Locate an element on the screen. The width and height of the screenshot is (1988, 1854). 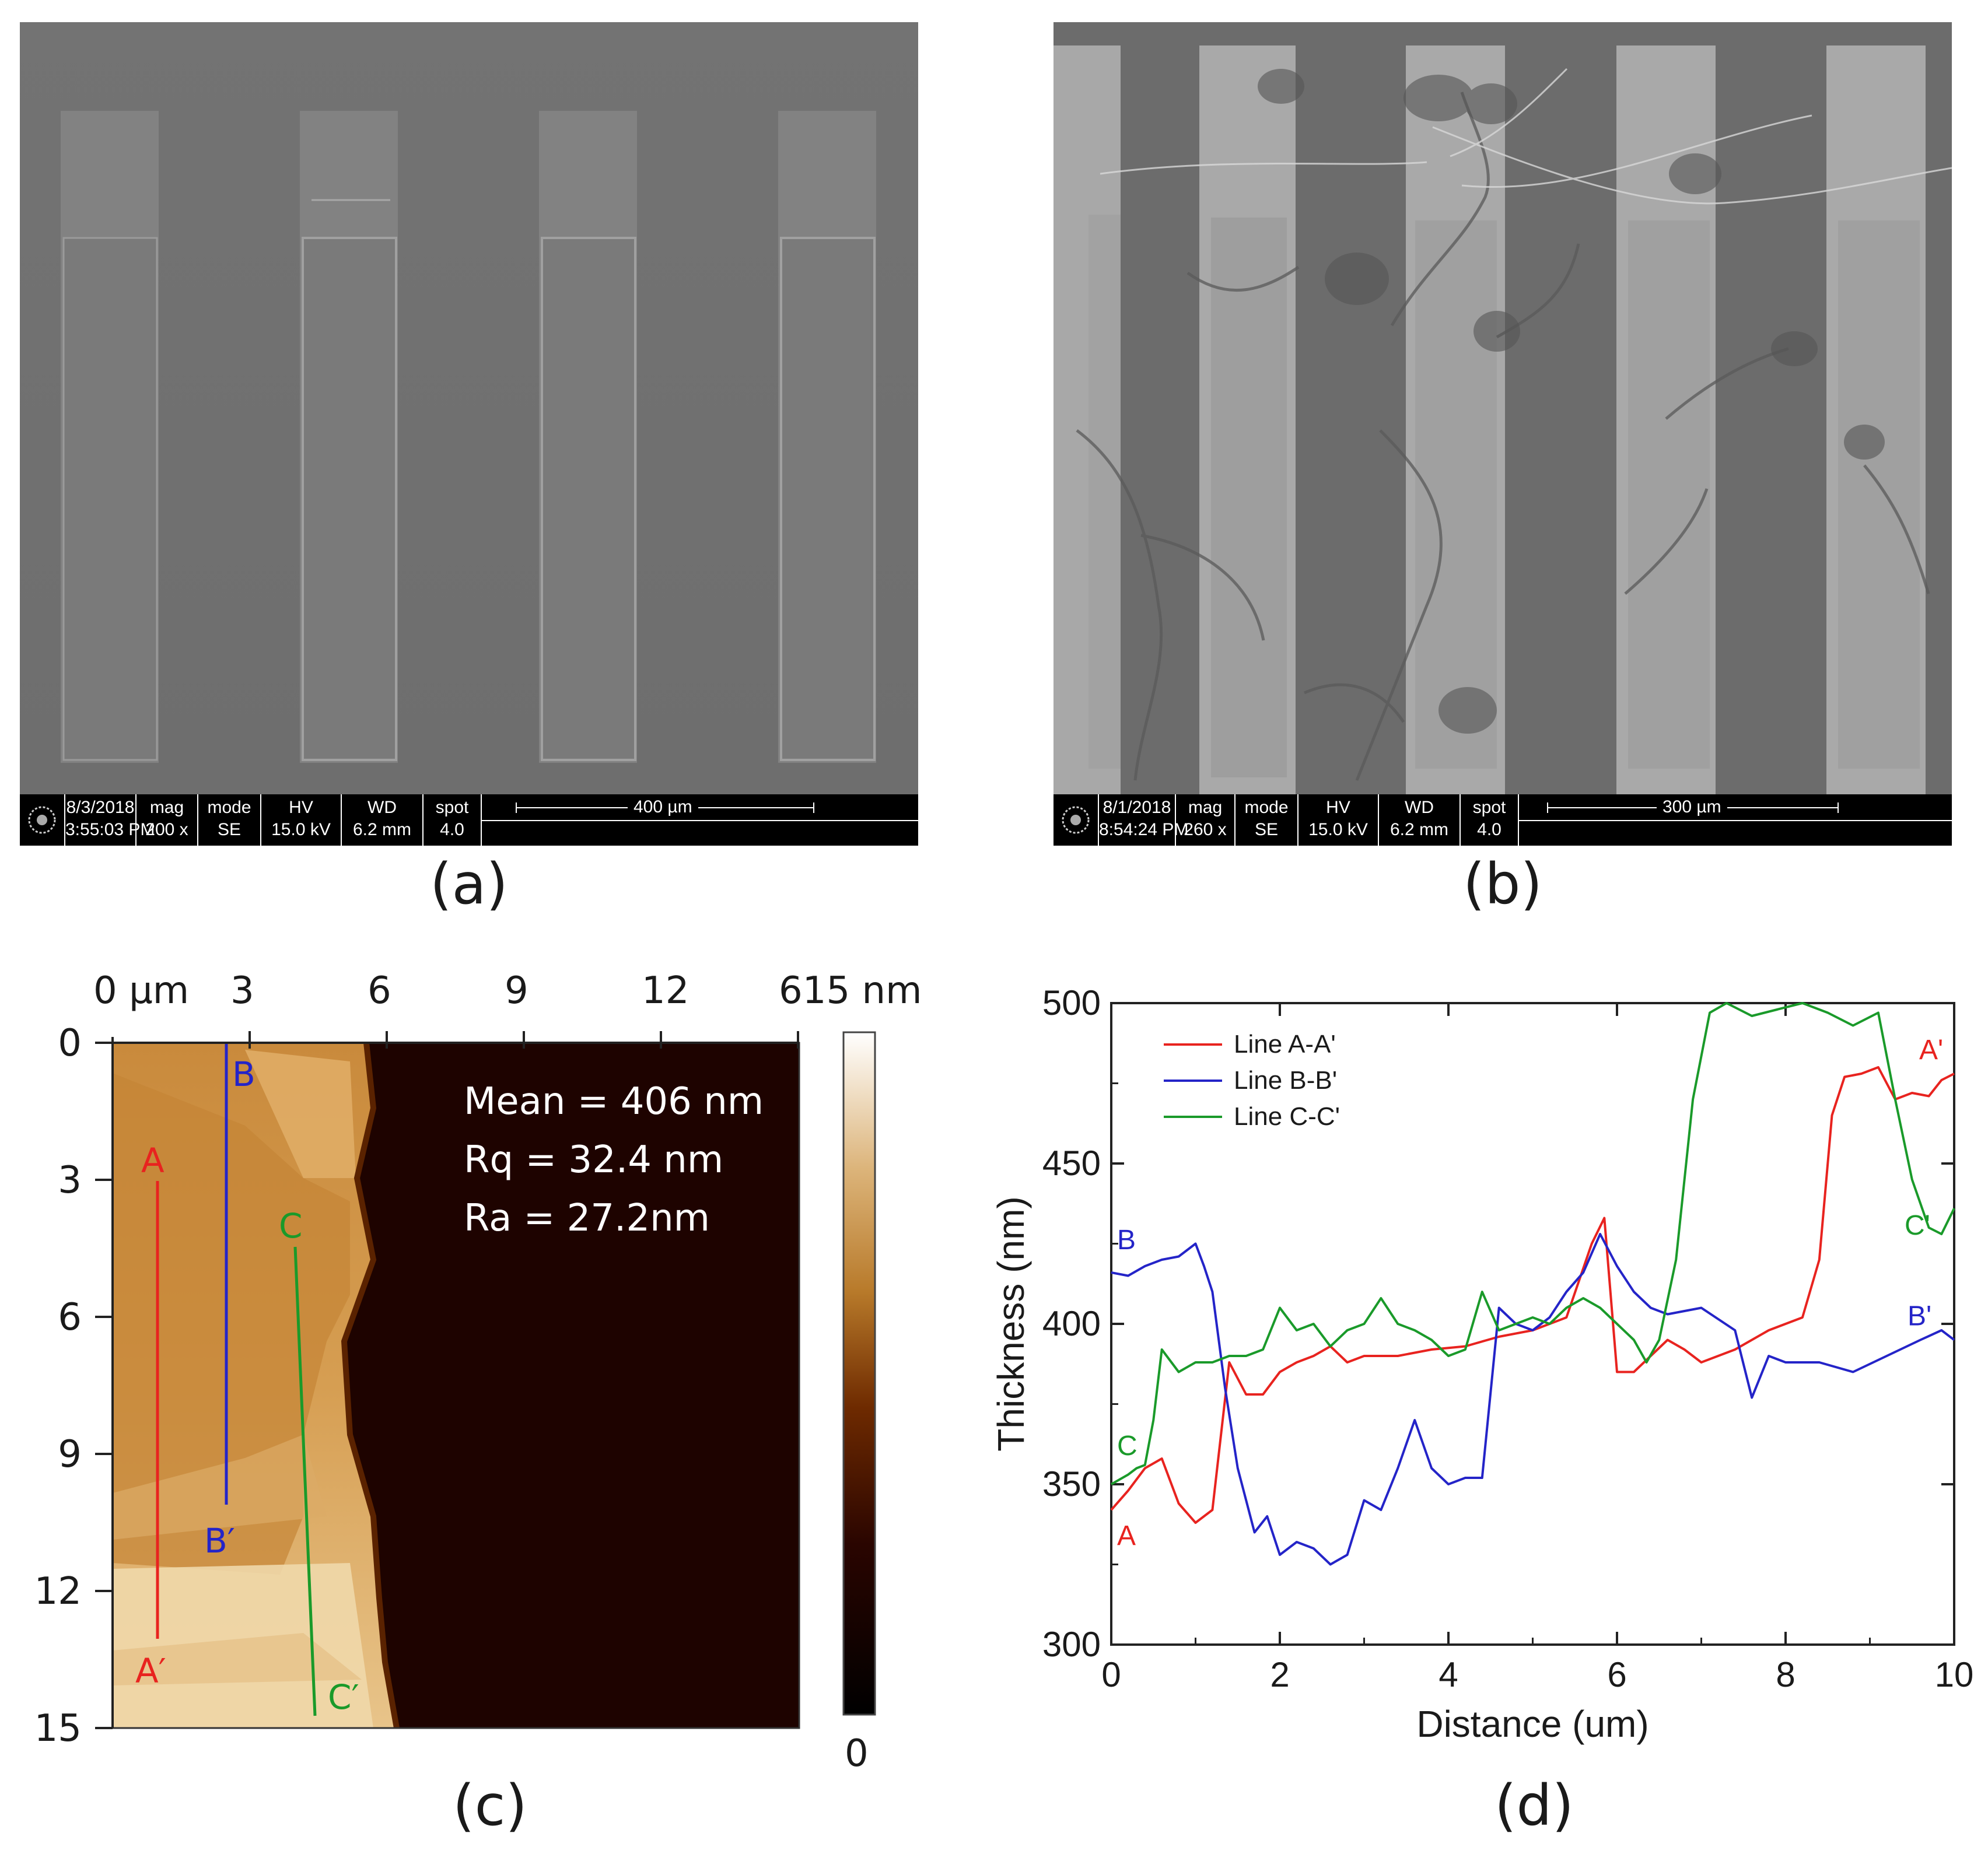
afm-y-tick: 0 is located at coordinates (70, 1043).